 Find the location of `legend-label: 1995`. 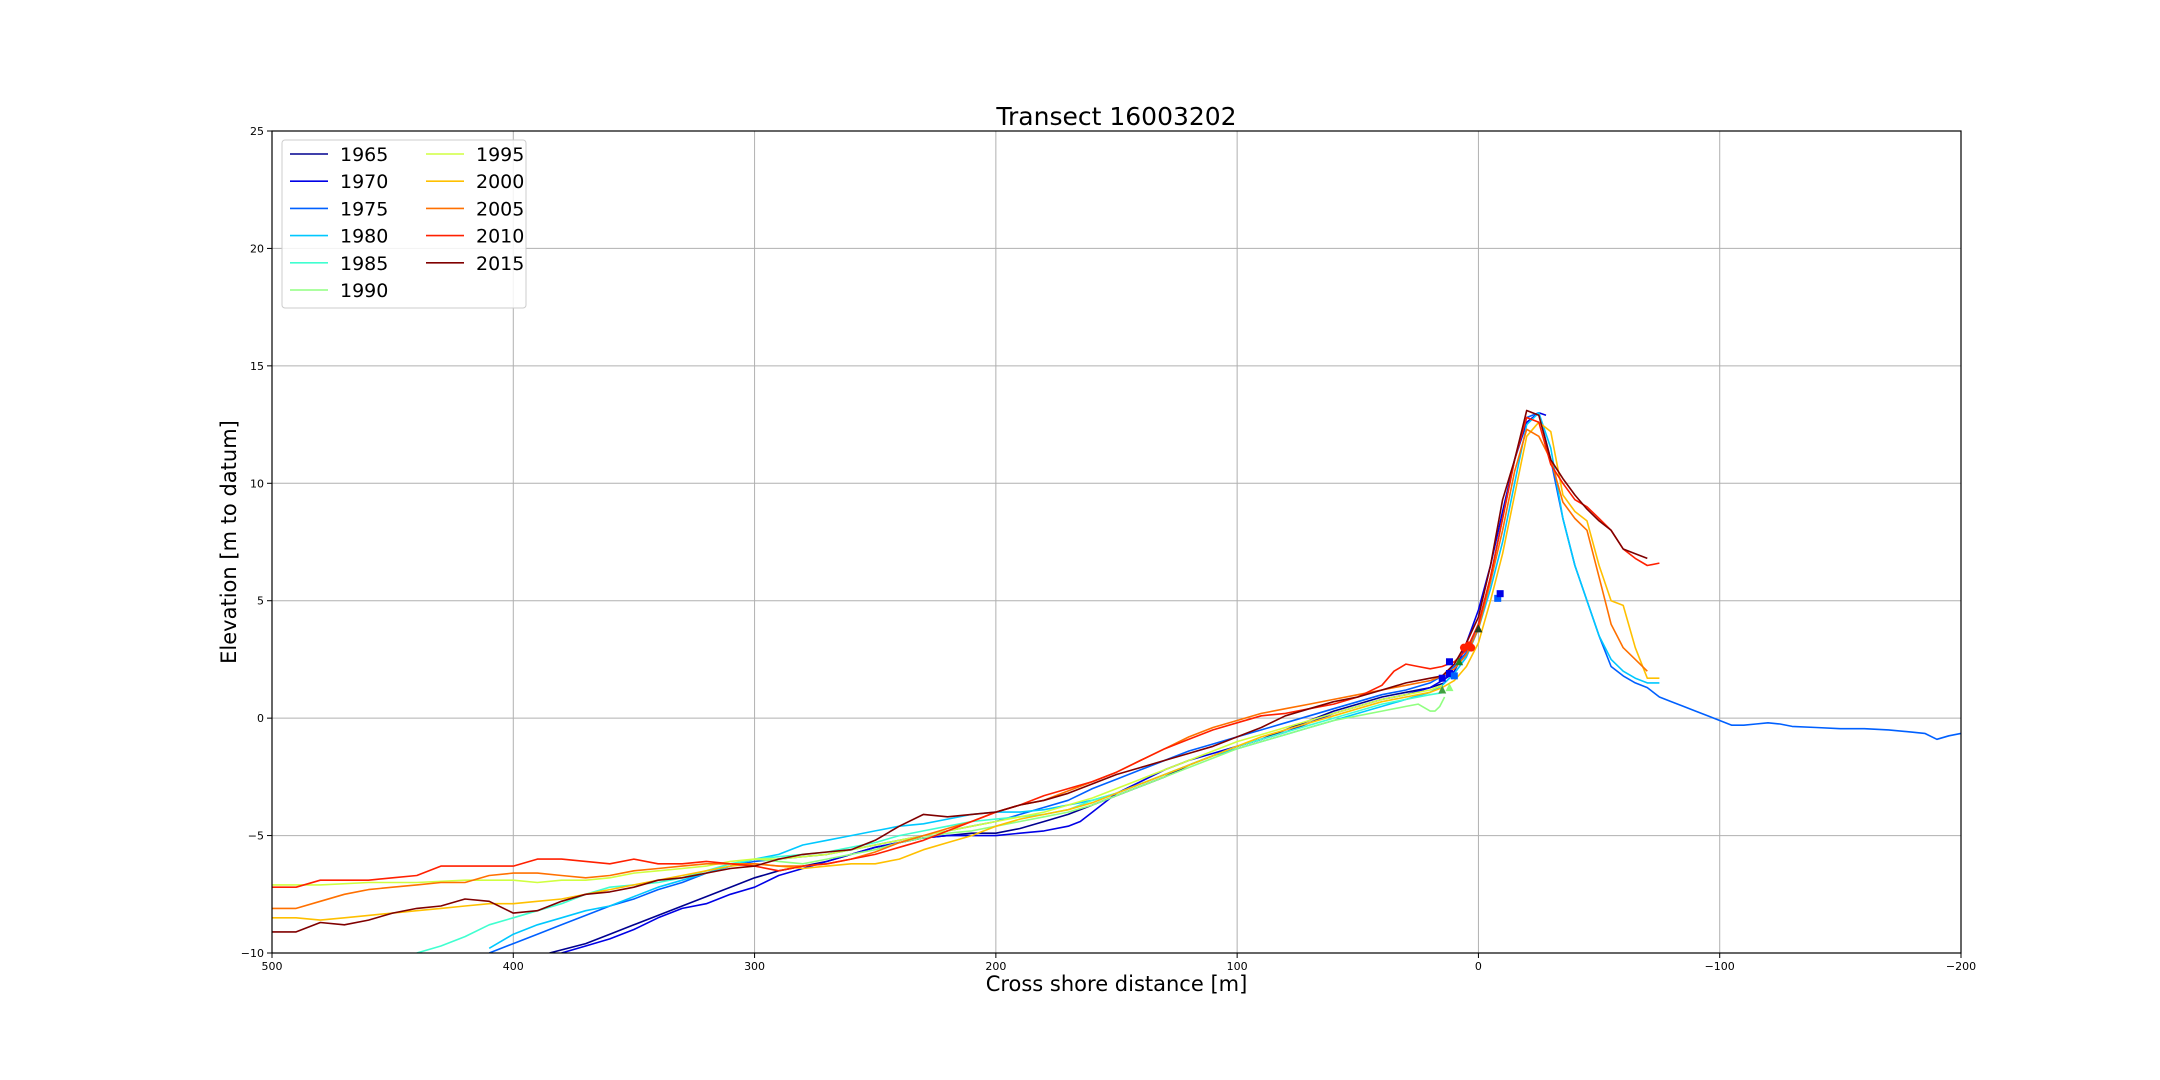

legend-label: 1995 is located at coordinates (500, 155).